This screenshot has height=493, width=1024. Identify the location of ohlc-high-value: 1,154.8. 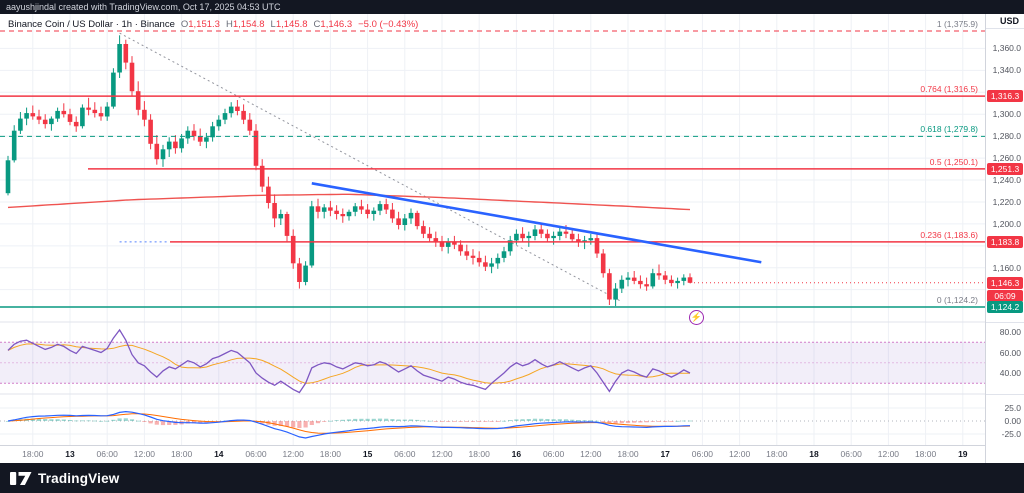
(248, 24).